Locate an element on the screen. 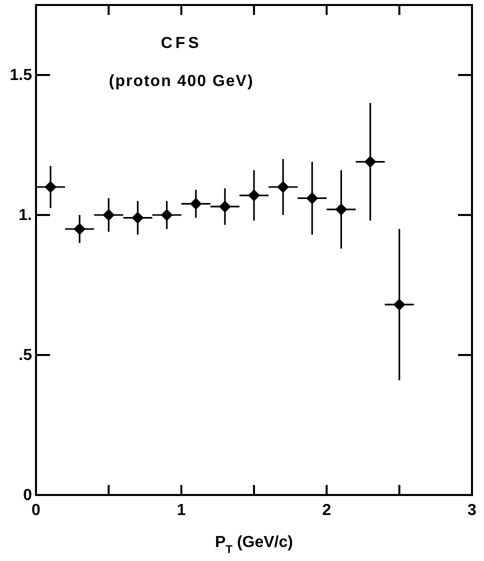  y-tick-label: 1.5 is located at coordinates (21, 75).